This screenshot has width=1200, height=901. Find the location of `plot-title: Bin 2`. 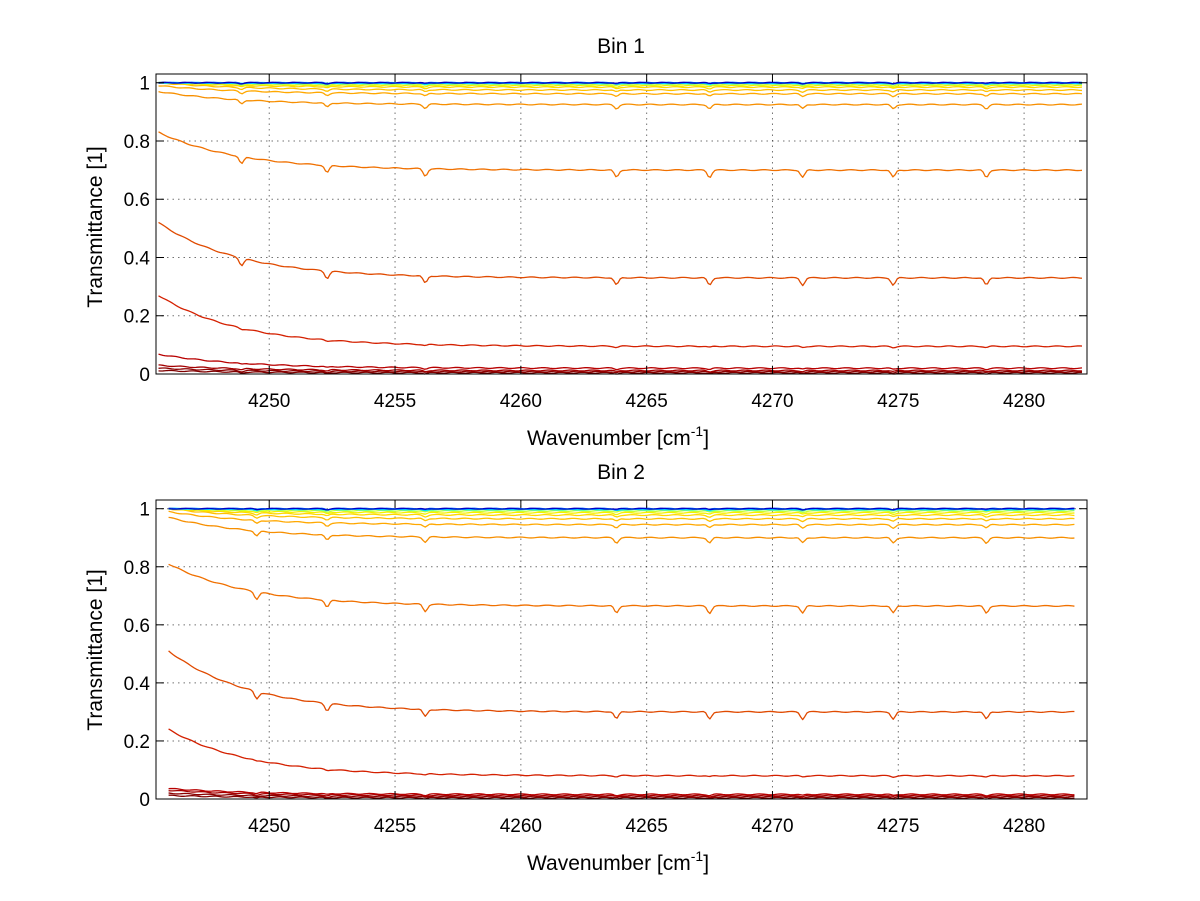

plot-title: Bin 2 is located at coordinates (621, 472).